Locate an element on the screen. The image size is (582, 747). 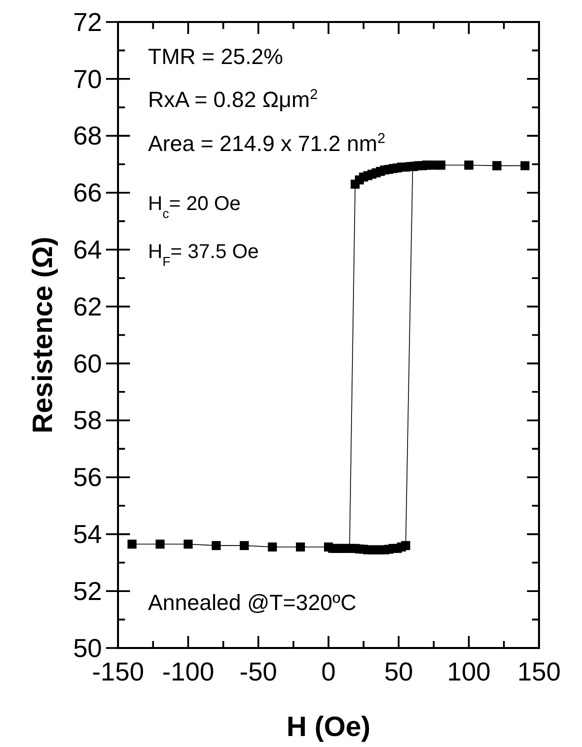
annotation: H$_{c}$= 20 Oe is located at coordinates (194, 206).